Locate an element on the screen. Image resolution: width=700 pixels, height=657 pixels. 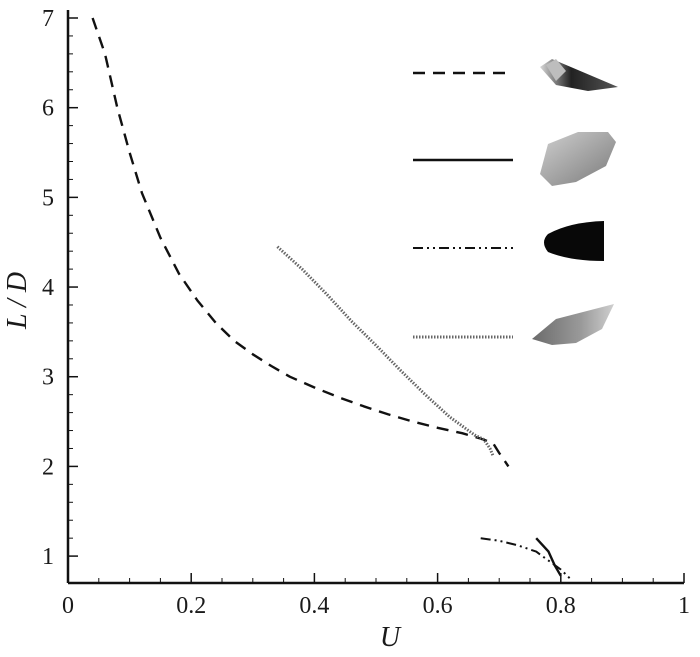
y-tick-label: 4 is located at coordinates (48, 288).